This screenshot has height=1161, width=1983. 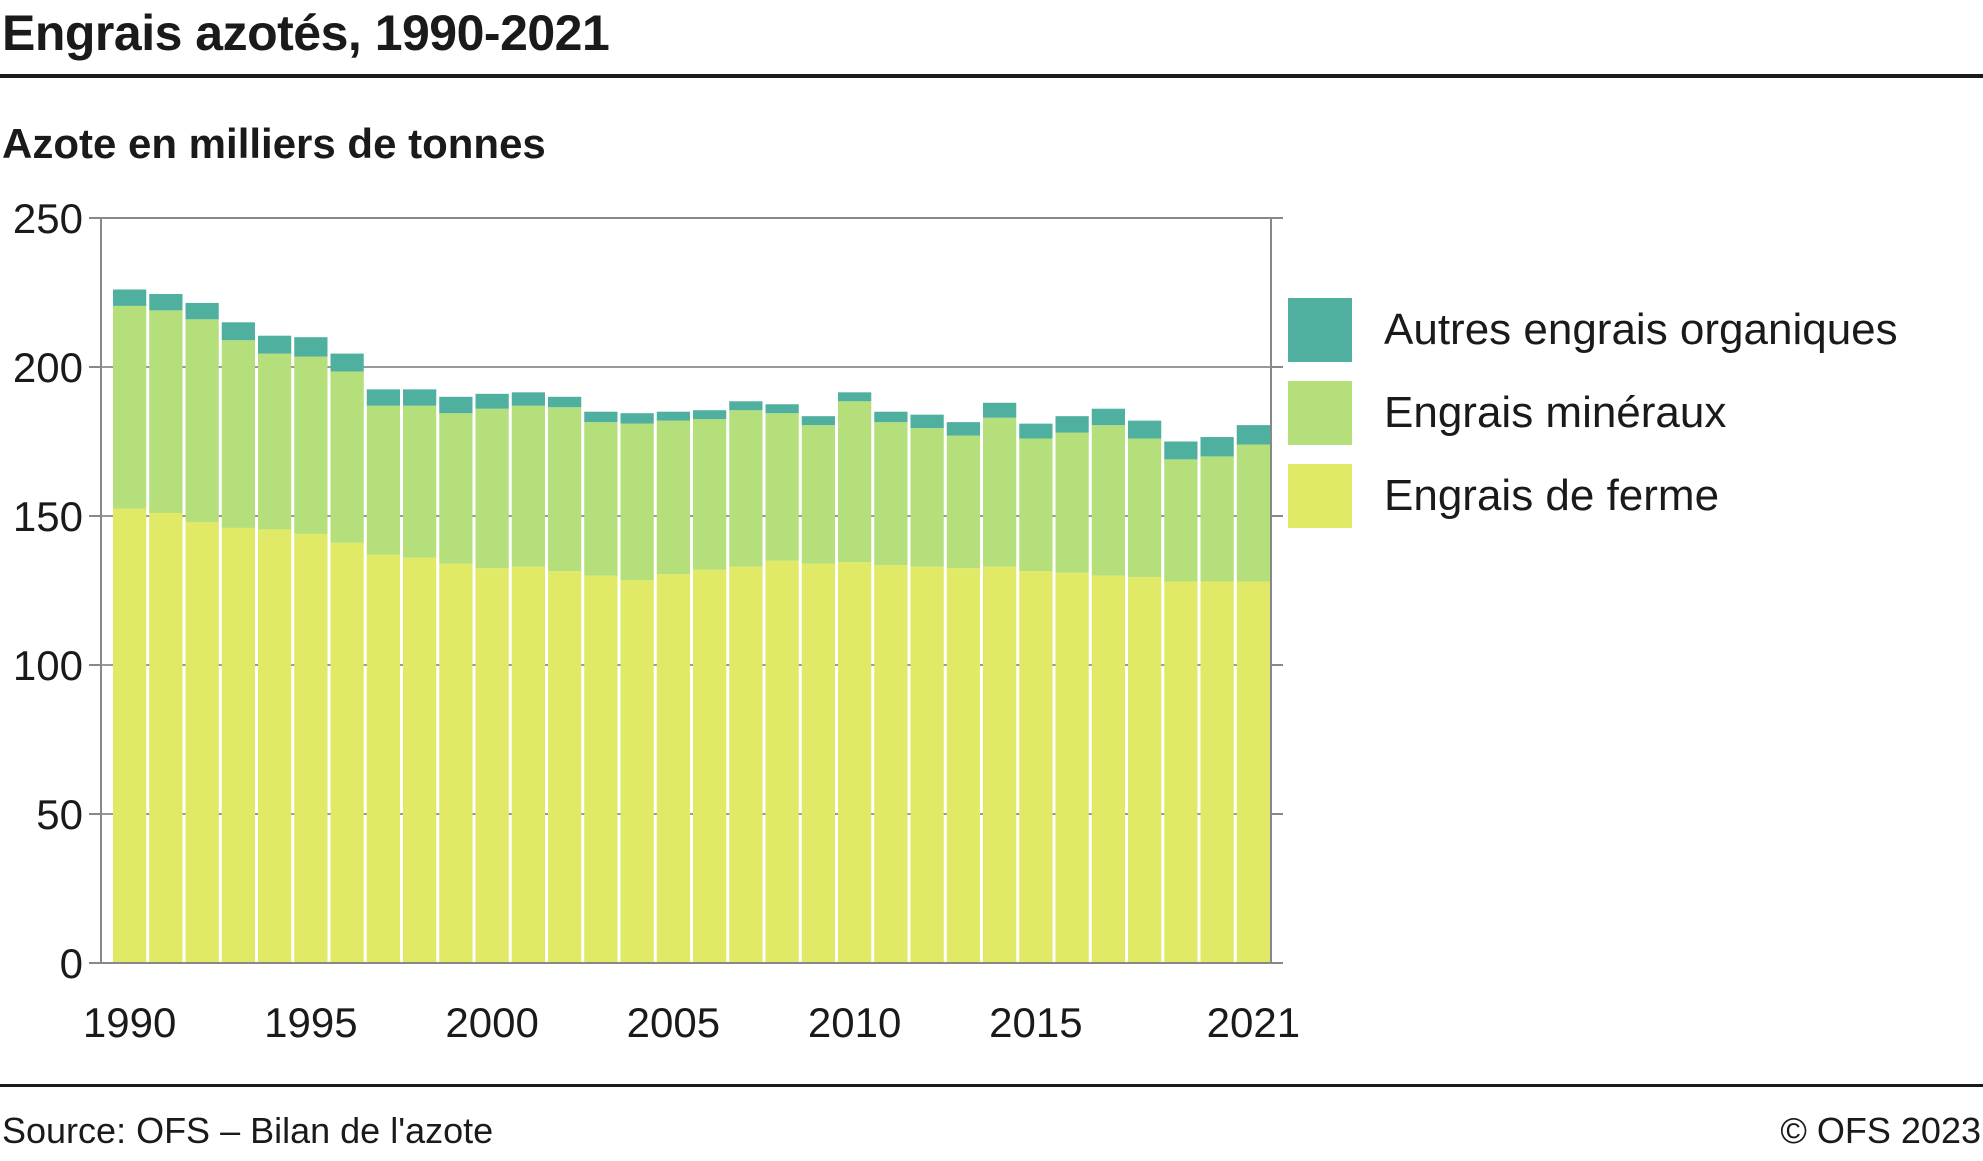 What do you see at coordinates (274, 143) in the screenshot?
I see `y-axis-unit-label: Azote en milliers de tonnes` at bounding box center [274, 143].